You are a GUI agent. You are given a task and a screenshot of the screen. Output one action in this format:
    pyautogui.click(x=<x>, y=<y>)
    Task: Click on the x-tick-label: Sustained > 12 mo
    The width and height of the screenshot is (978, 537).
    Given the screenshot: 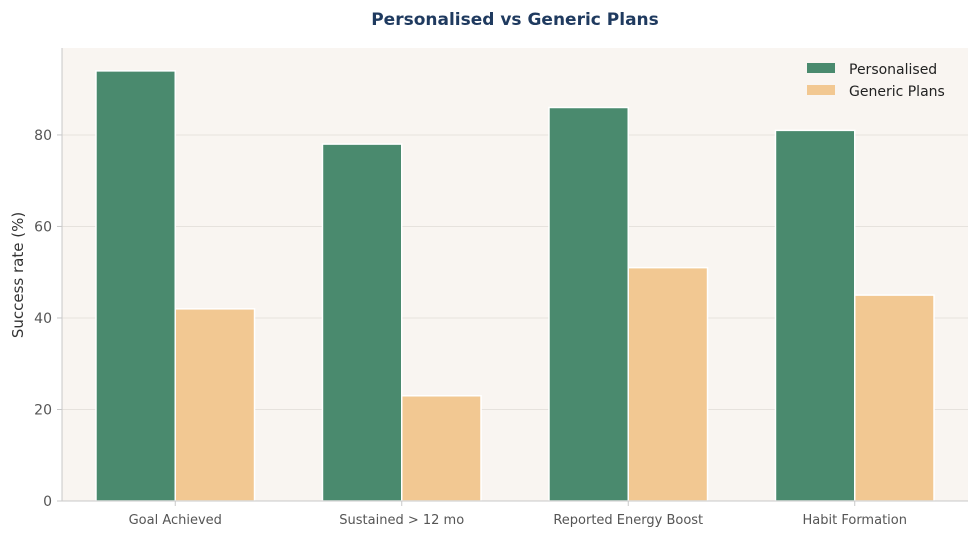 What is the action you would take?
    pyautogui.click(x=401, y=520)
    